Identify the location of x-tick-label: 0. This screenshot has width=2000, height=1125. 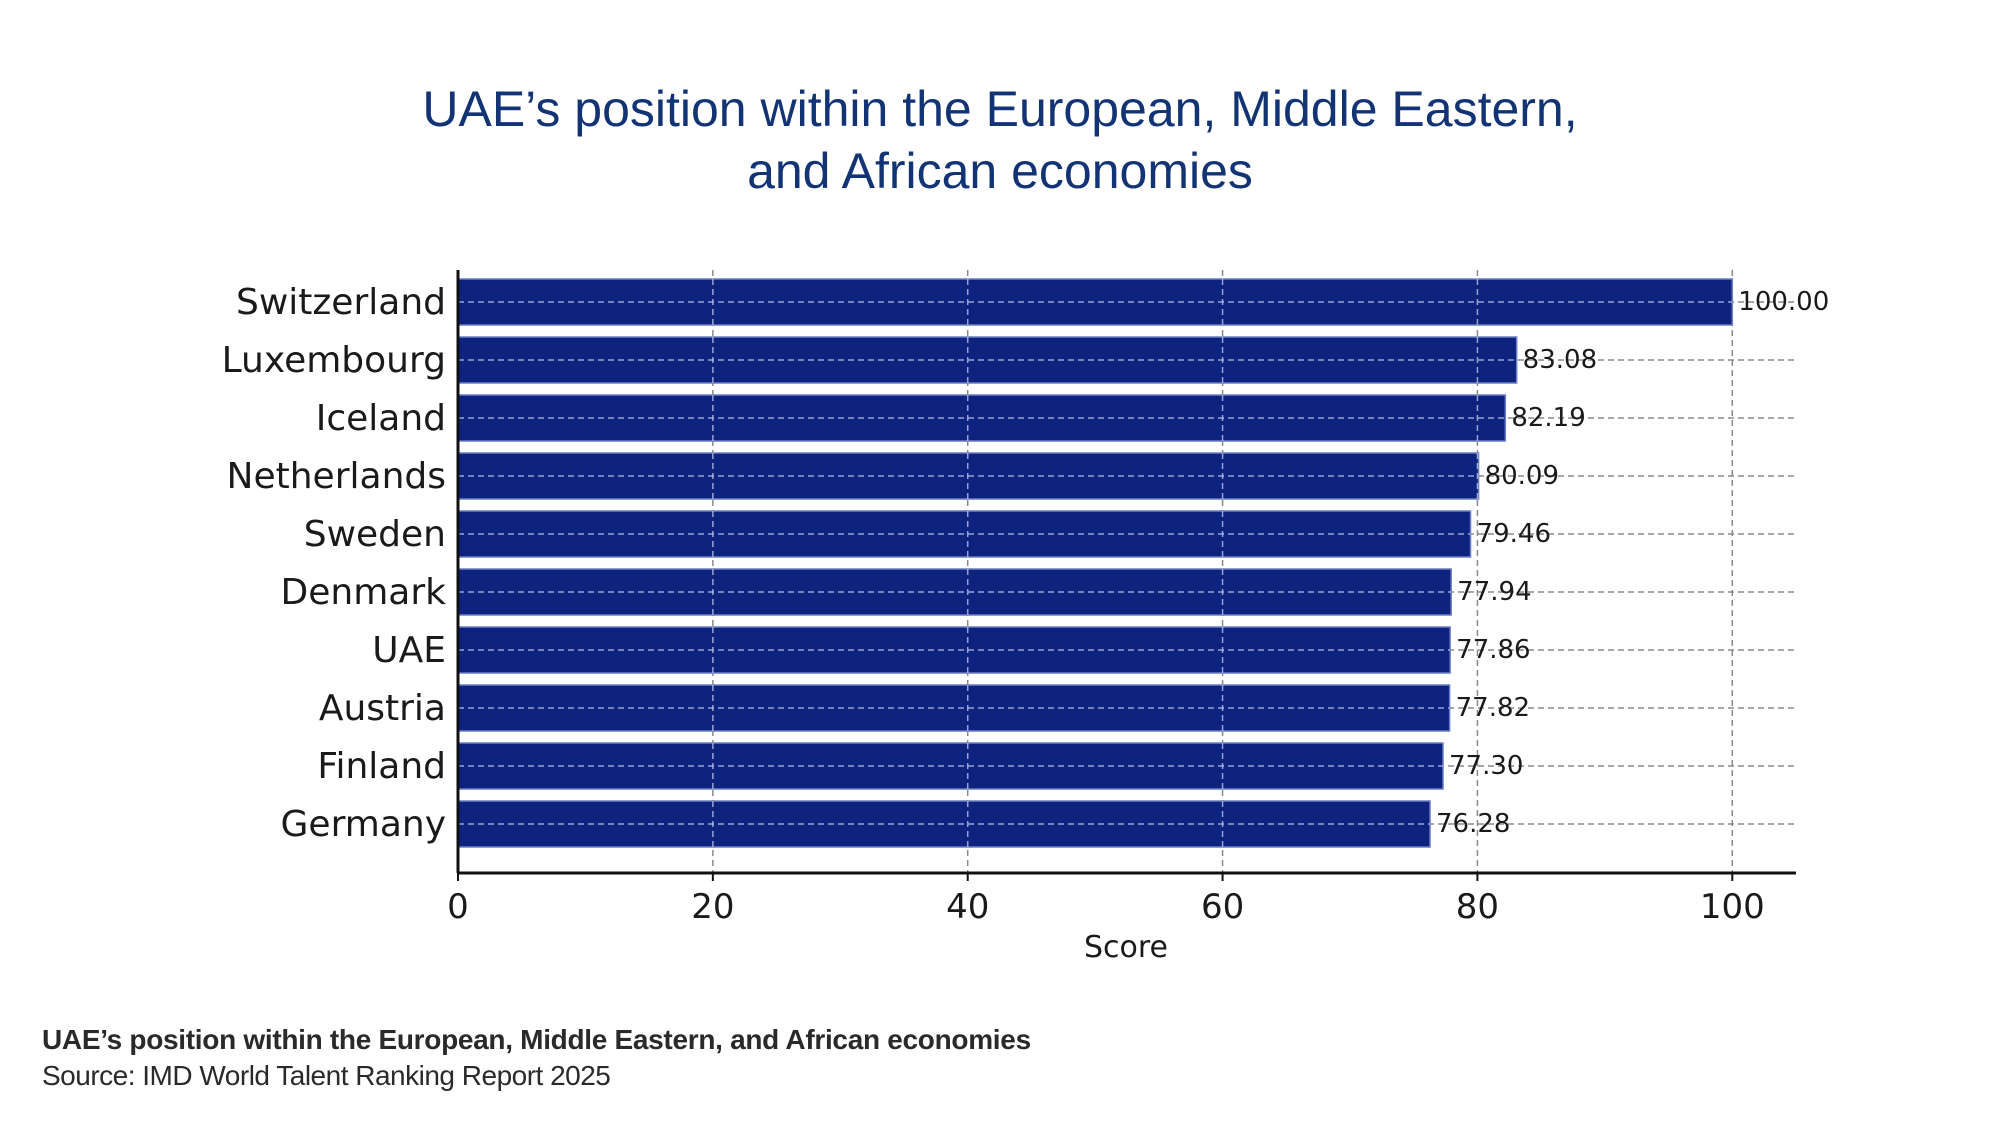
(458, 907).